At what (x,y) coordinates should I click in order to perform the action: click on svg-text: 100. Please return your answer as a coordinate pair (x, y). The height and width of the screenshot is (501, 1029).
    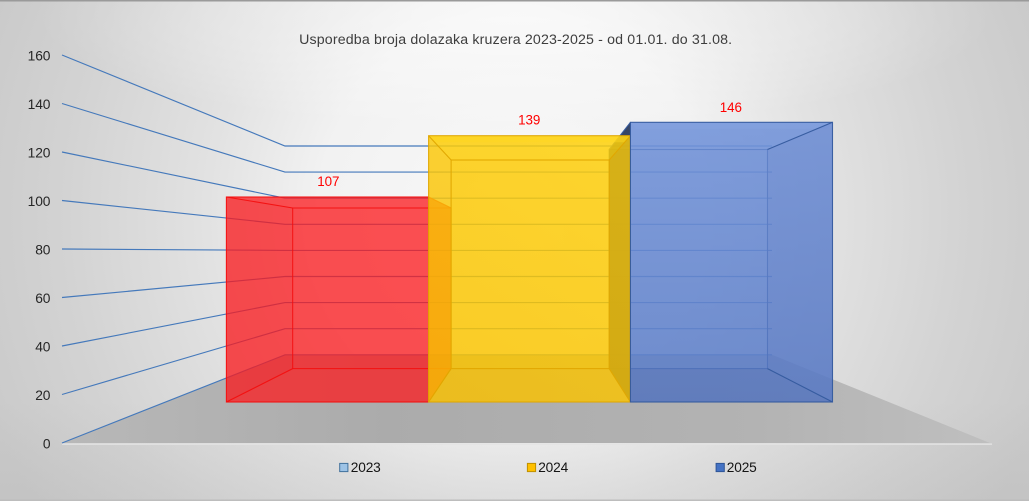
    Looking at the image, I should click on (39, 201).